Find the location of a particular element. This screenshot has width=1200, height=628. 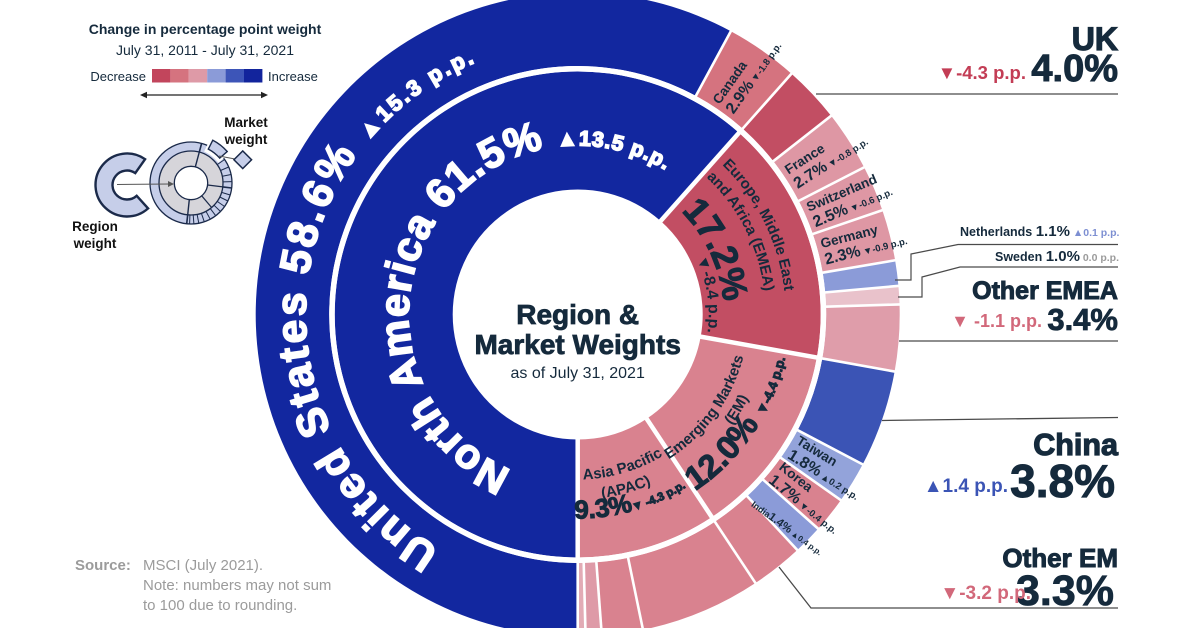

svg-text: Sweden 1.0% 0.0 p.p. is located at coordinates (1057, 256).